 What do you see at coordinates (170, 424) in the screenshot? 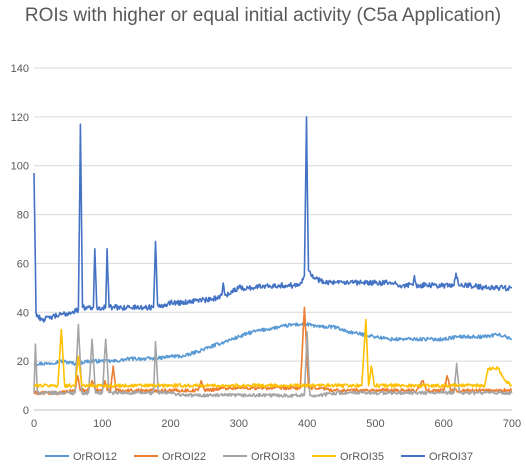
I see `x-tick-label: 200` at bounding box center [170, 424].